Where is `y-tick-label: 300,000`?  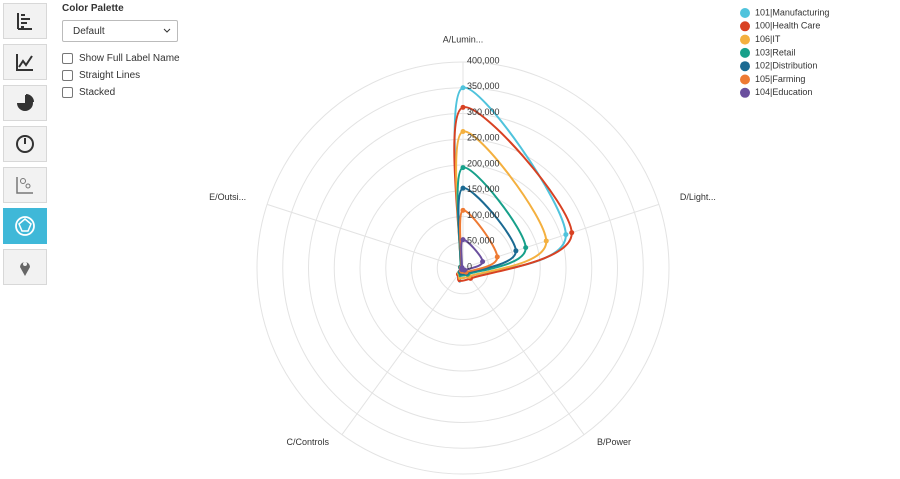 y-tick-label: 300,000 is located at coordinates (483, 112).